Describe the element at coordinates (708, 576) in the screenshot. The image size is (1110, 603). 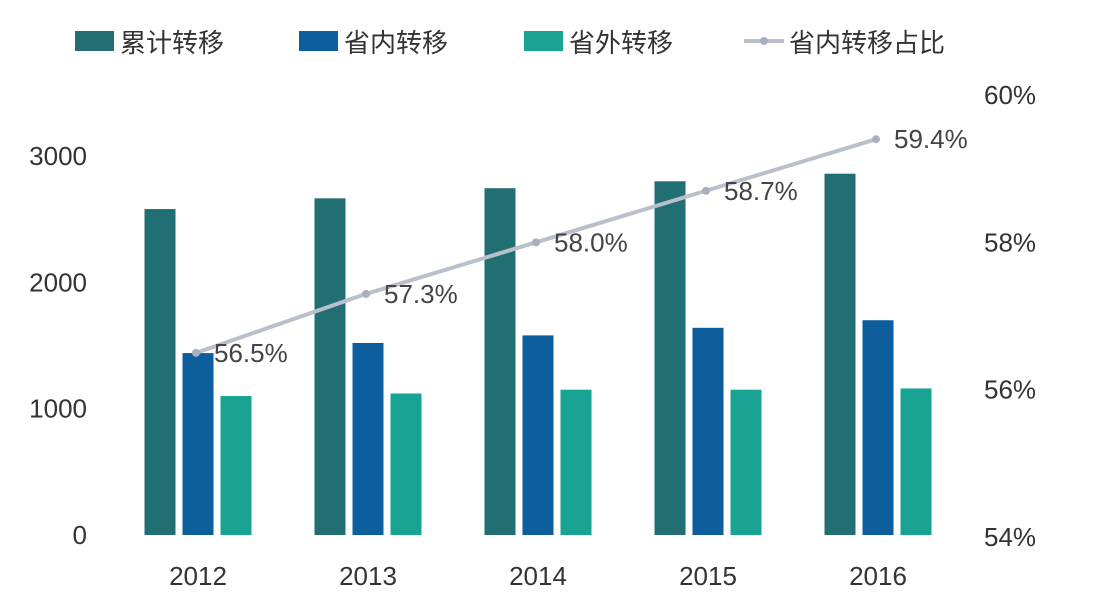
I see `x-axis-tick-label: 2015` at that location.